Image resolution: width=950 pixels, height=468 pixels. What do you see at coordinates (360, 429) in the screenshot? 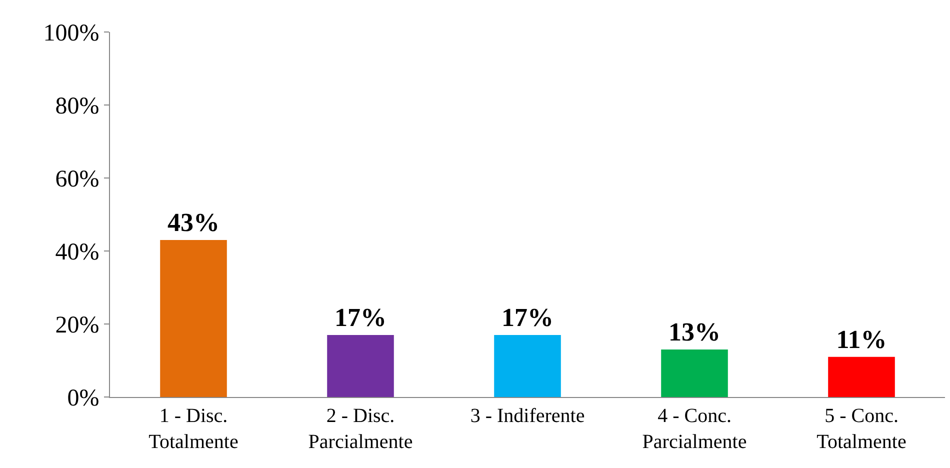
I see `x-tick-label: 2 - Disc. Parcialmente` at bounding box center [360, 429].